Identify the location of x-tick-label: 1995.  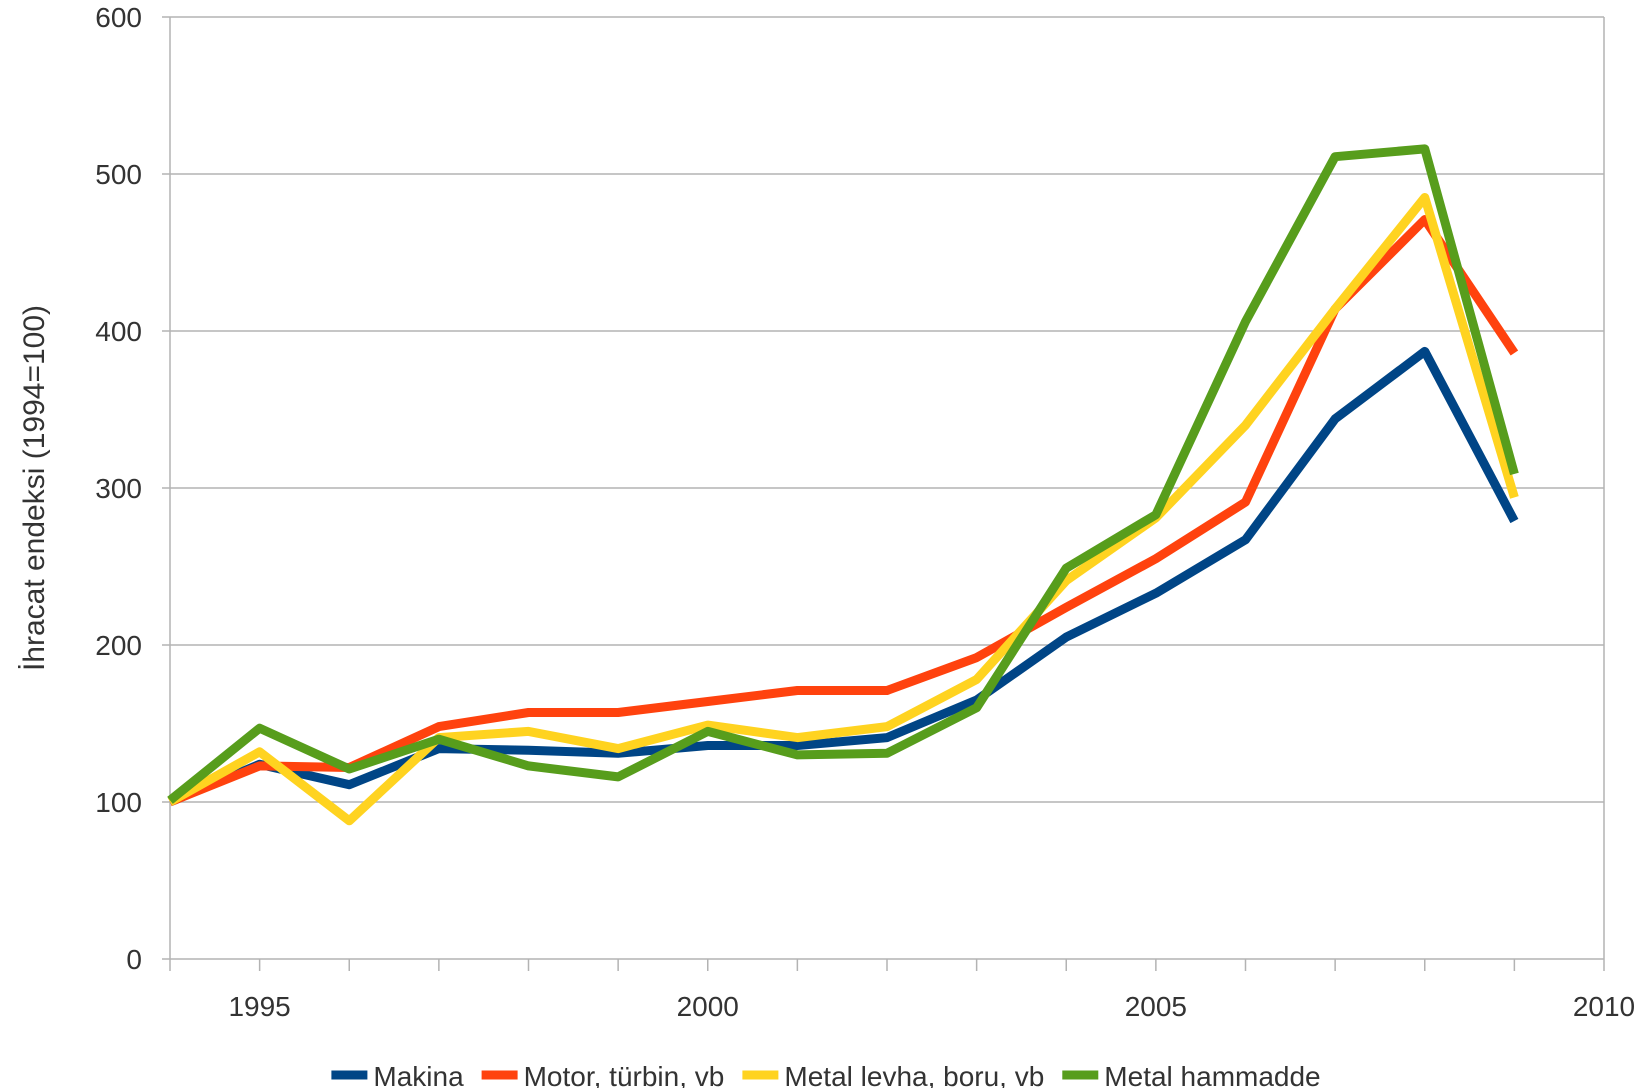
(259, 1006).